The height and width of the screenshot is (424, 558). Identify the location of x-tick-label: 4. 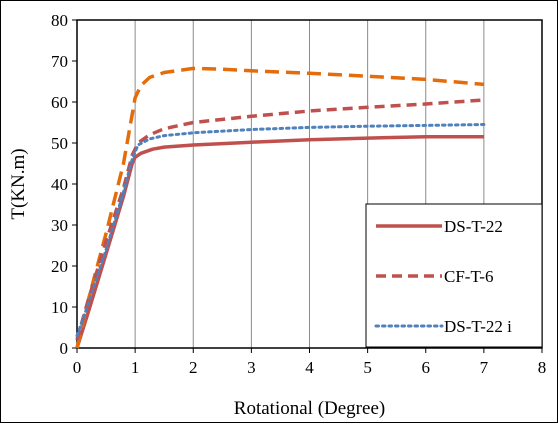
(309, 367).